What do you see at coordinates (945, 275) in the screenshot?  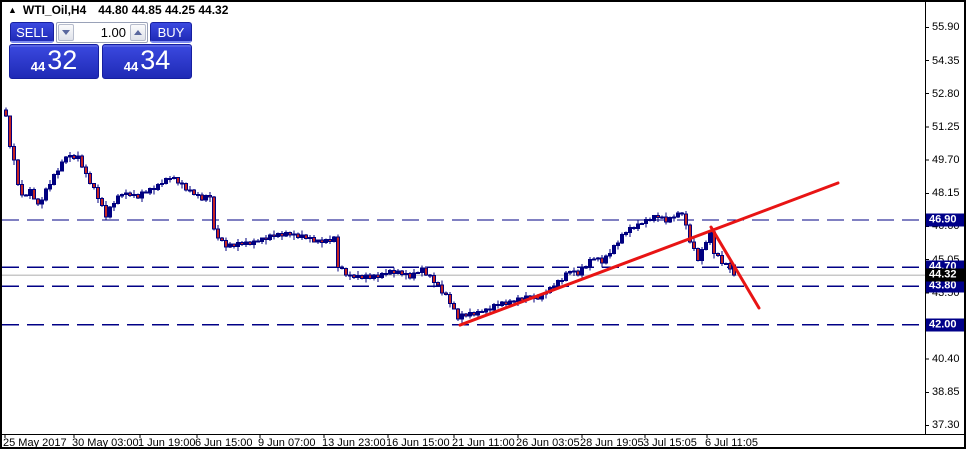 I see `current-price-badge: 44.32` at bounding box center [945, 275].